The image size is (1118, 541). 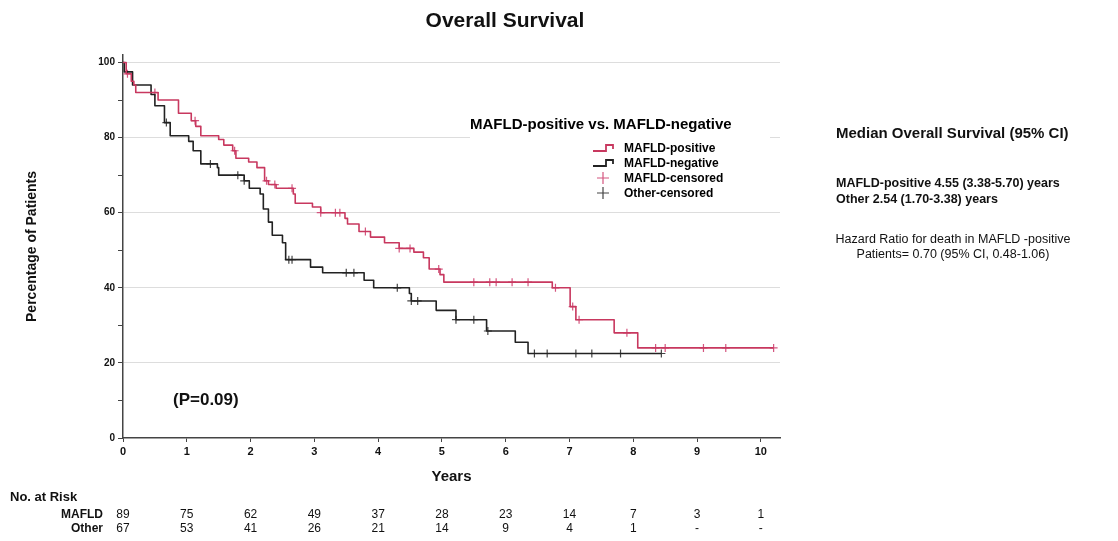 I want to click on x-tick-label: 10, so click(x=760, y=450).